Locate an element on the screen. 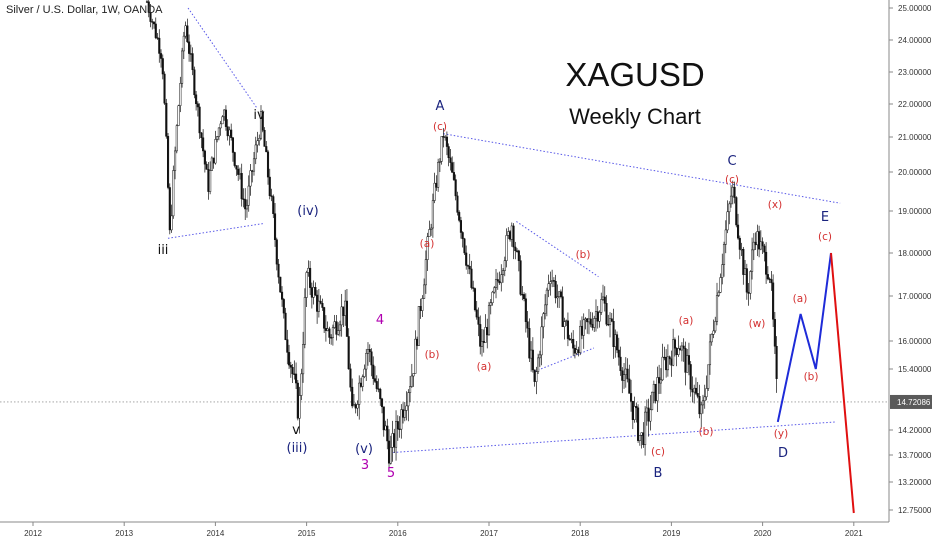 The width and height of the screenshot is (932, 550). wave-label-14: (b) is located at coordinates (583, 255).